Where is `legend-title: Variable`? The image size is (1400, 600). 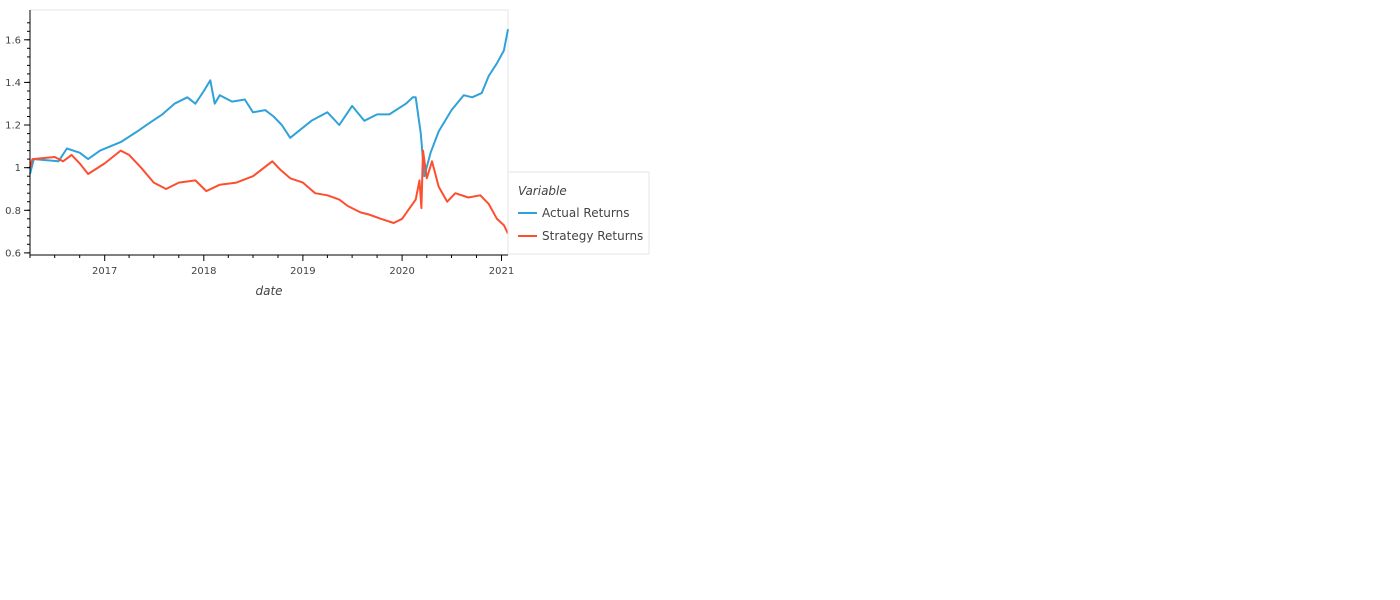
legend-title: Variable is located at coordinates (542, 191).